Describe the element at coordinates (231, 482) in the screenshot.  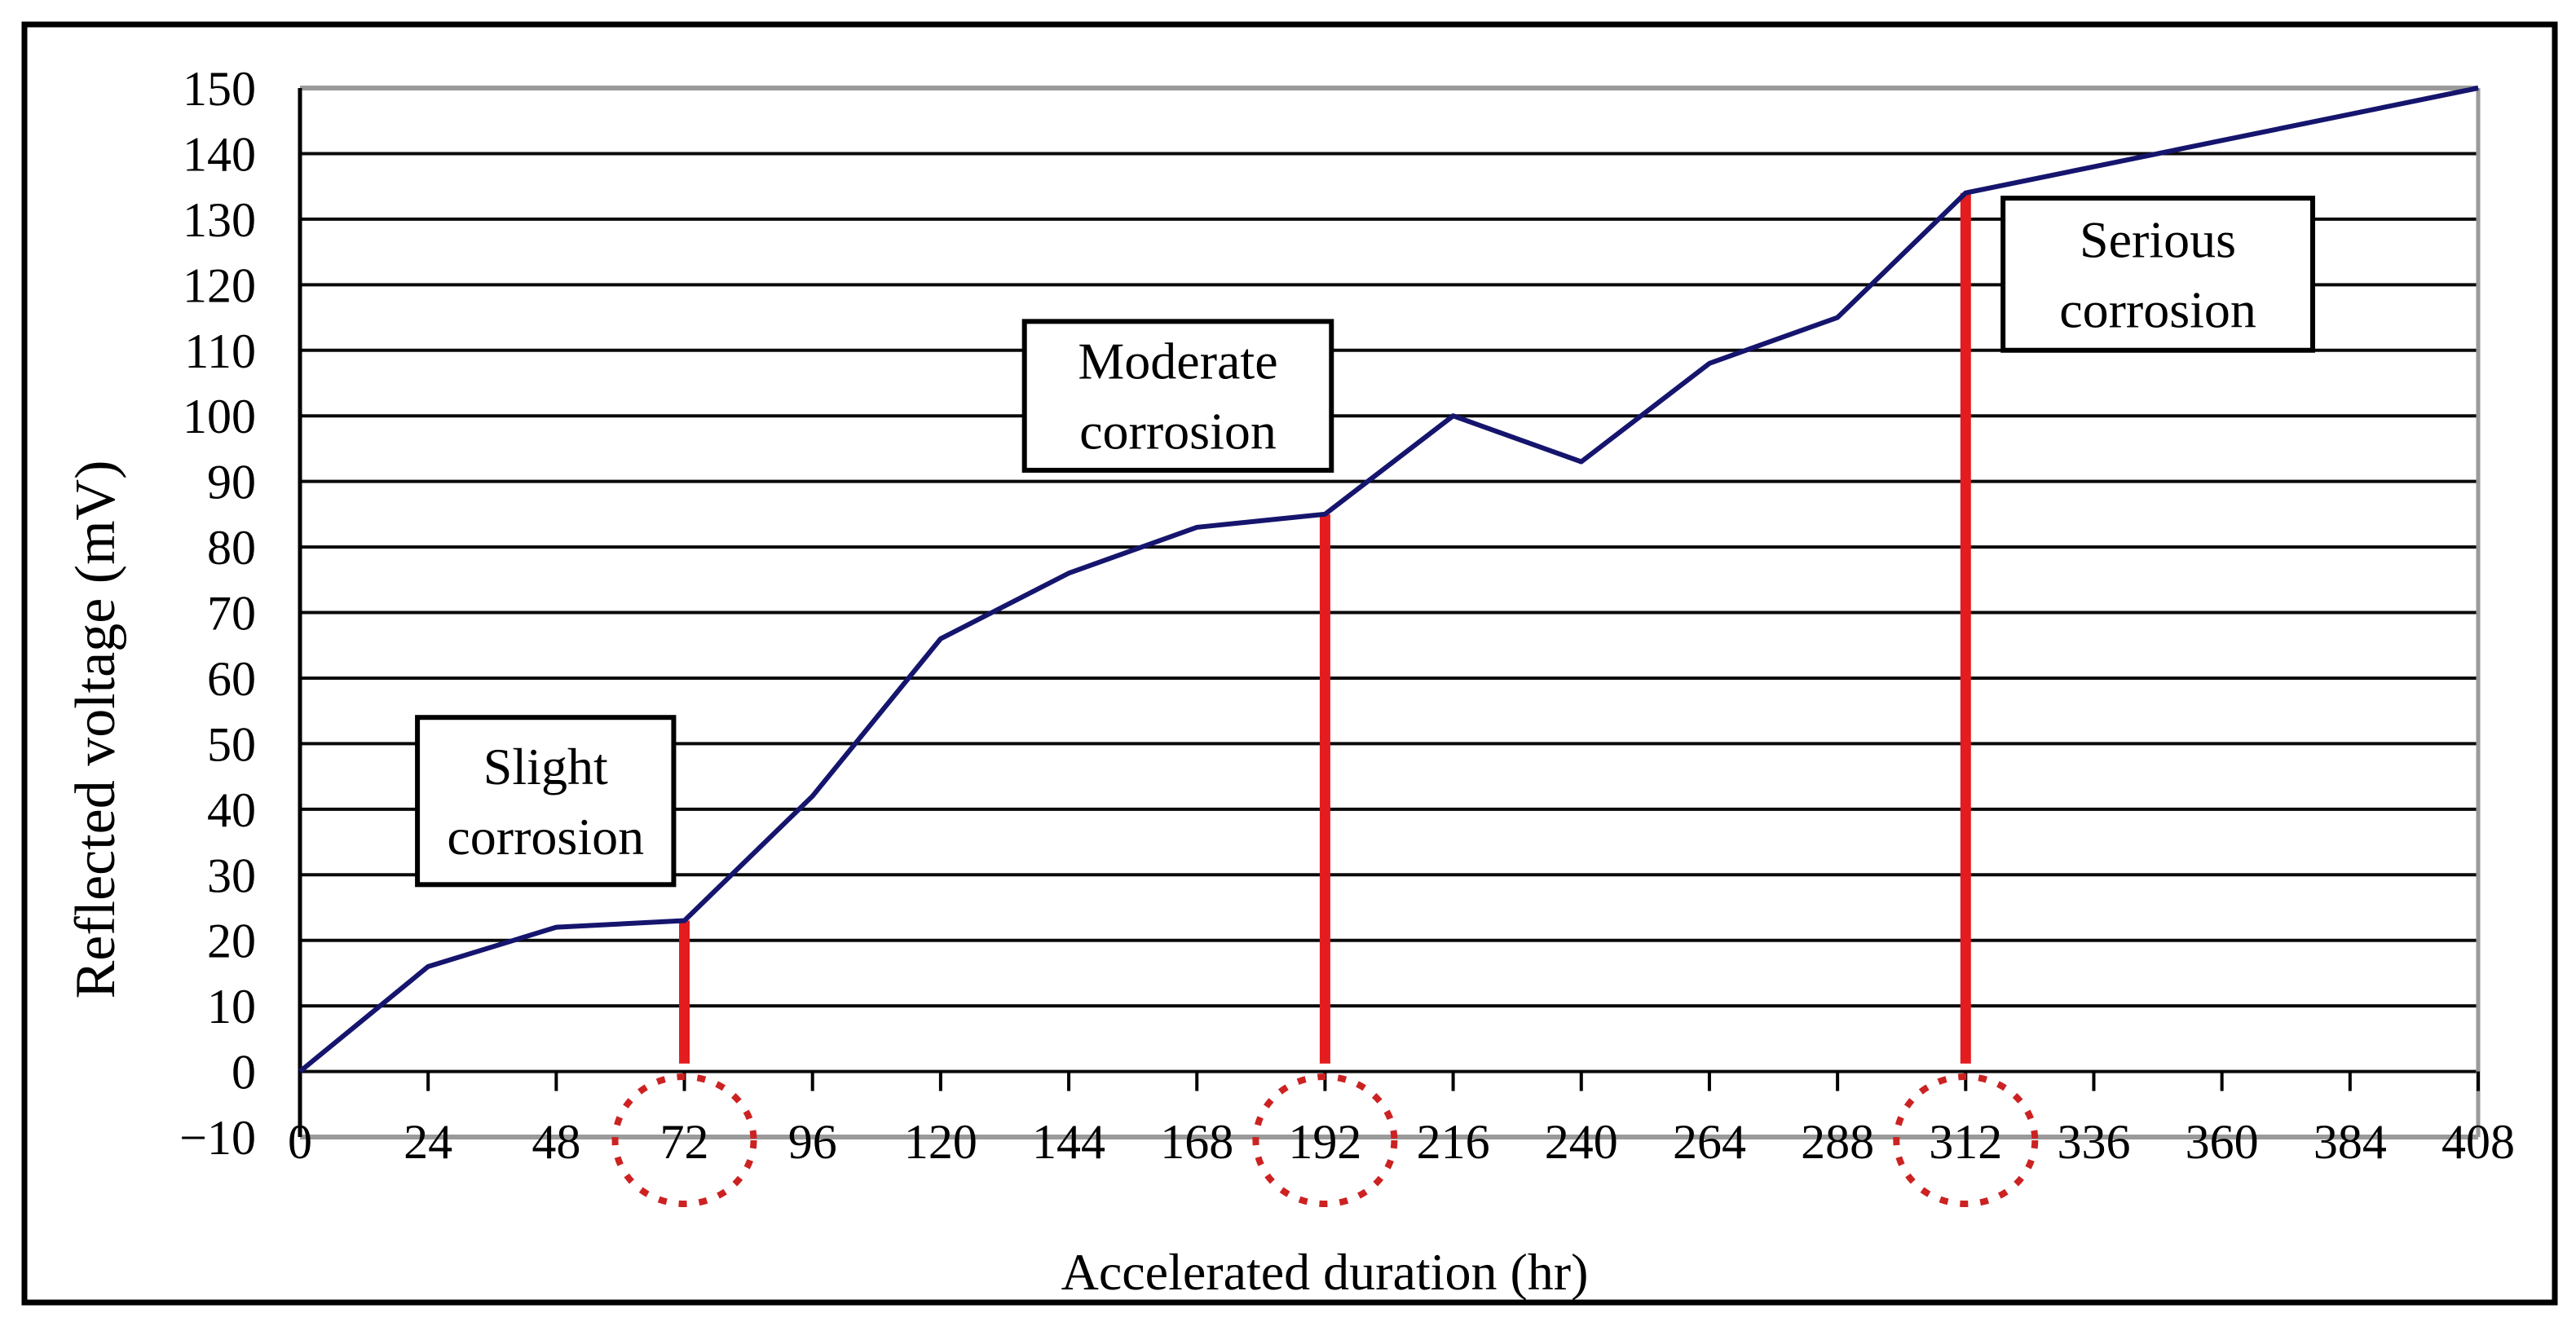
I see `y-tick-label-90: 90` at that location.